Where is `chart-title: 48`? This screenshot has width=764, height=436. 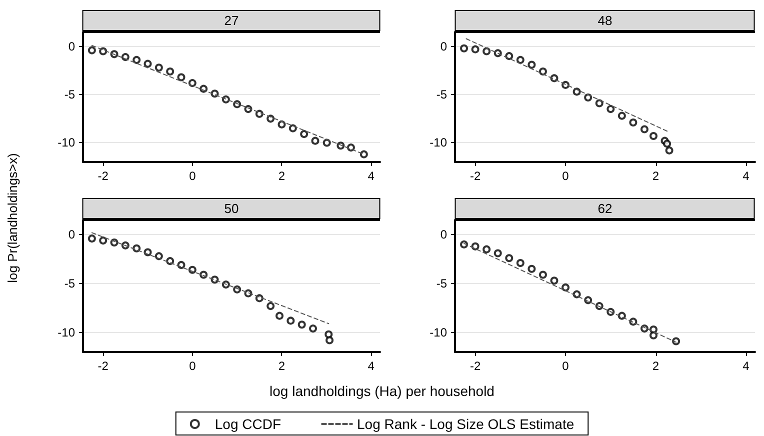 chart-title: 48 is located at coordinates (605, 20).